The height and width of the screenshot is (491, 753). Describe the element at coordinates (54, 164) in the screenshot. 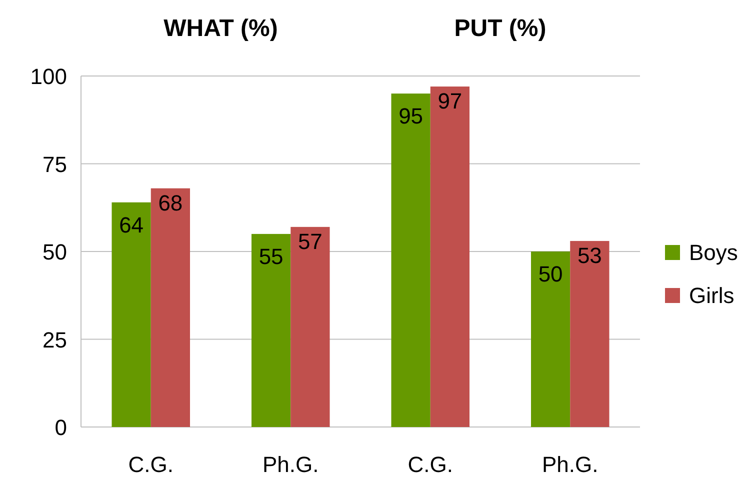

I see `y-tick-label: 75` at that location.